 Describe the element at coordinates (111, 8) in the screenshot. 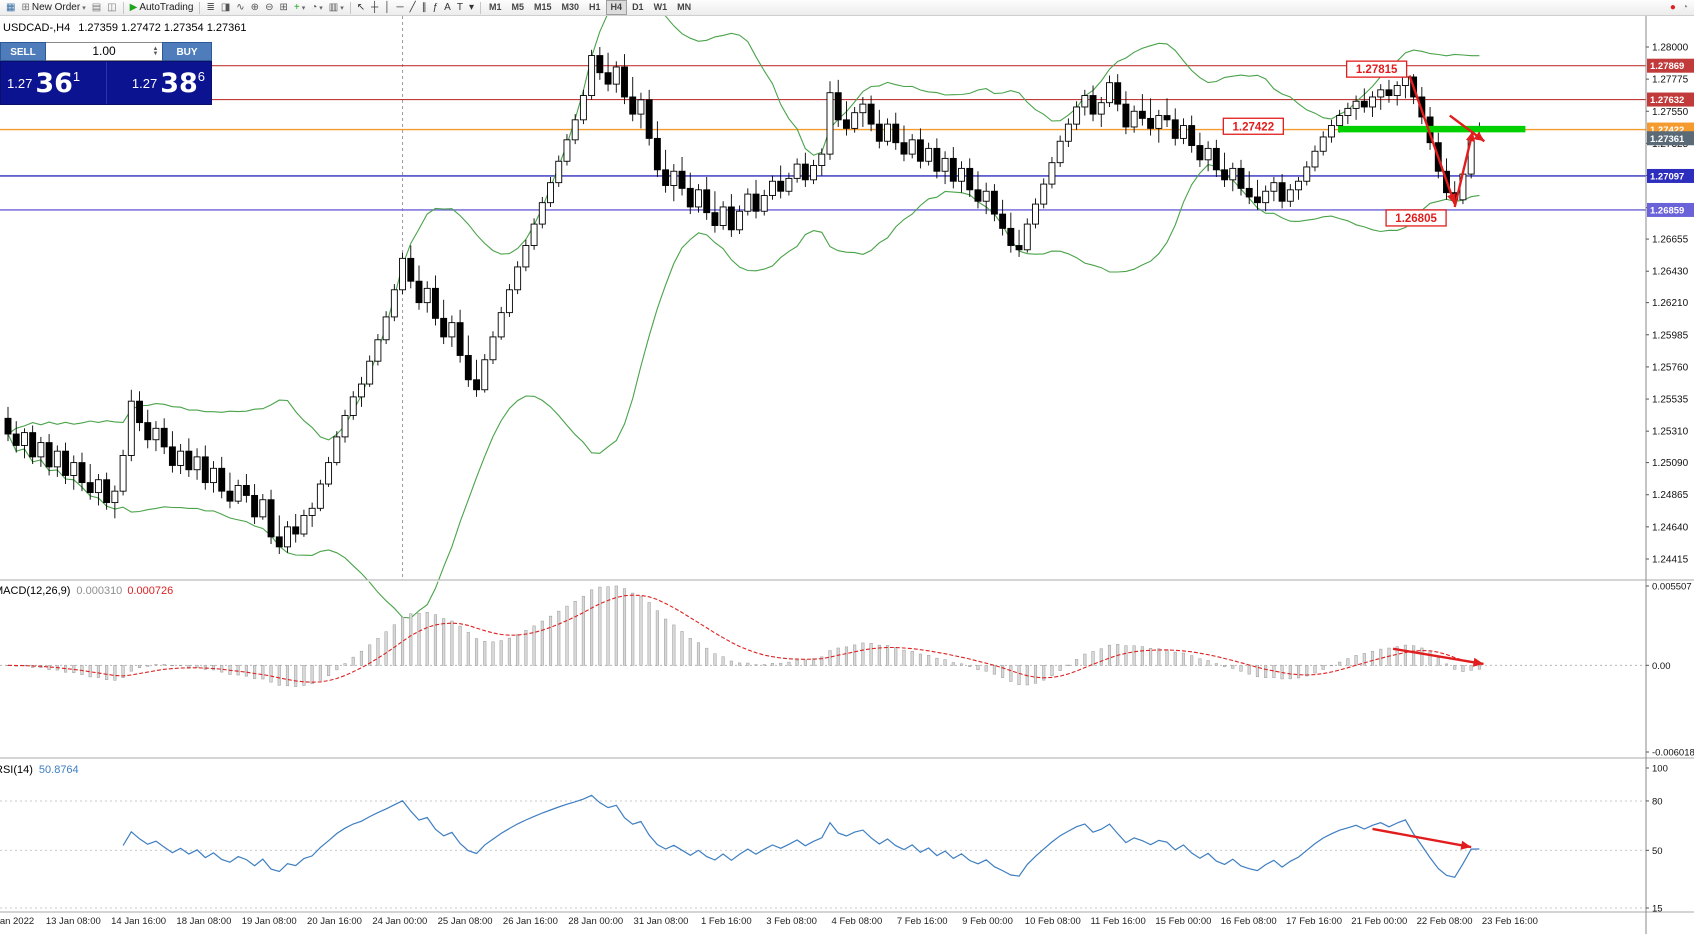

I see `profiles-icon: ◫` at that location.